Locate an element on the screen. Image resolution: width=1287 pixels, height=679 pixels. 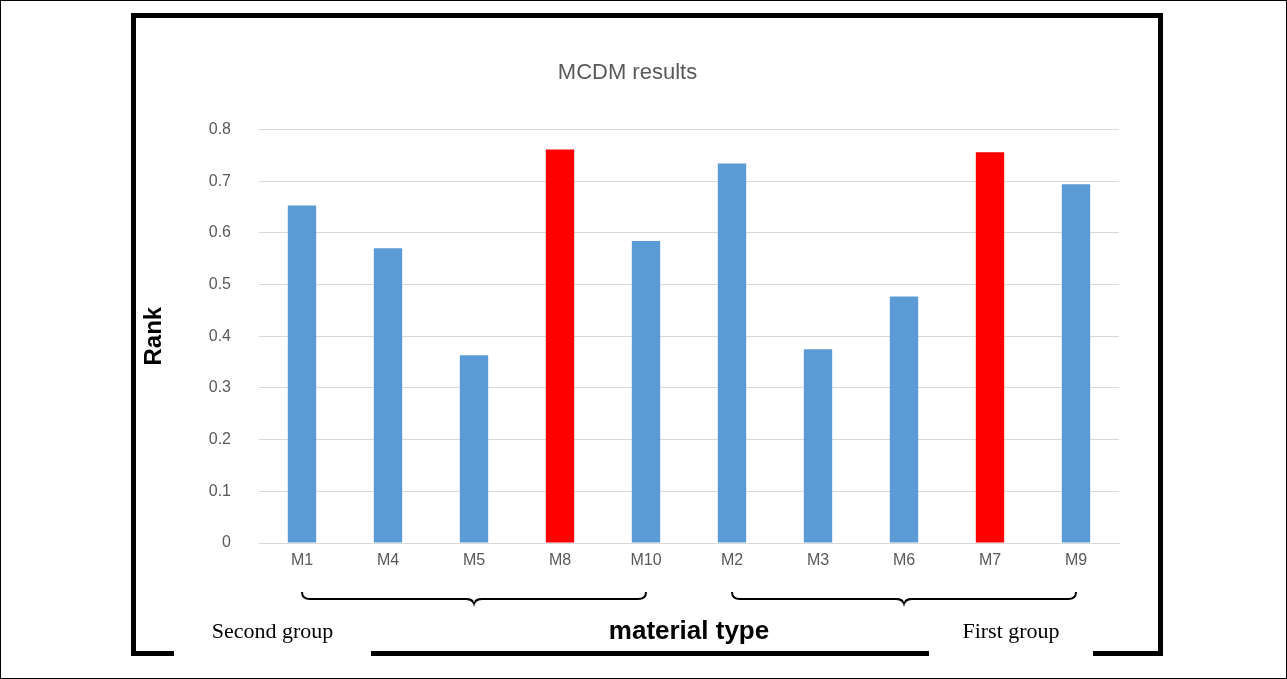
x-tick-label: M5 is located at coordinates (474, 560).